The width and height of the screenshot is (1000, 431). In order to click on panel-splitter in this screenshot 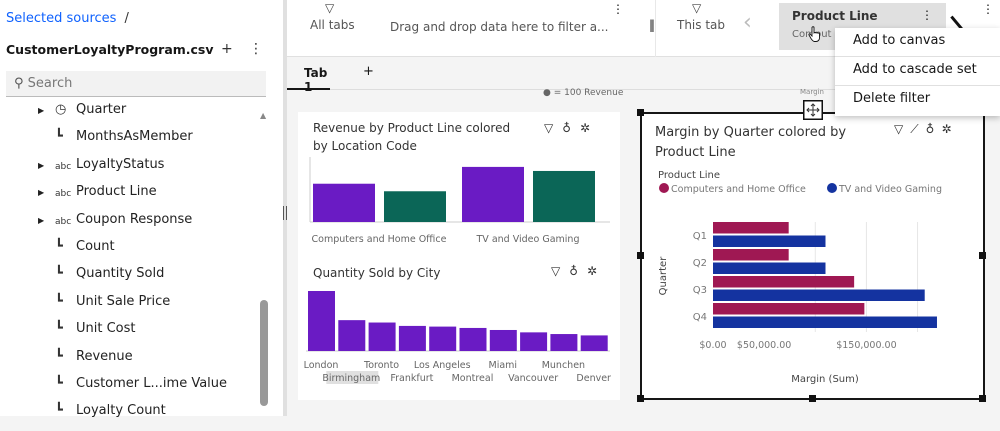, I will do `click(285, 208)`.